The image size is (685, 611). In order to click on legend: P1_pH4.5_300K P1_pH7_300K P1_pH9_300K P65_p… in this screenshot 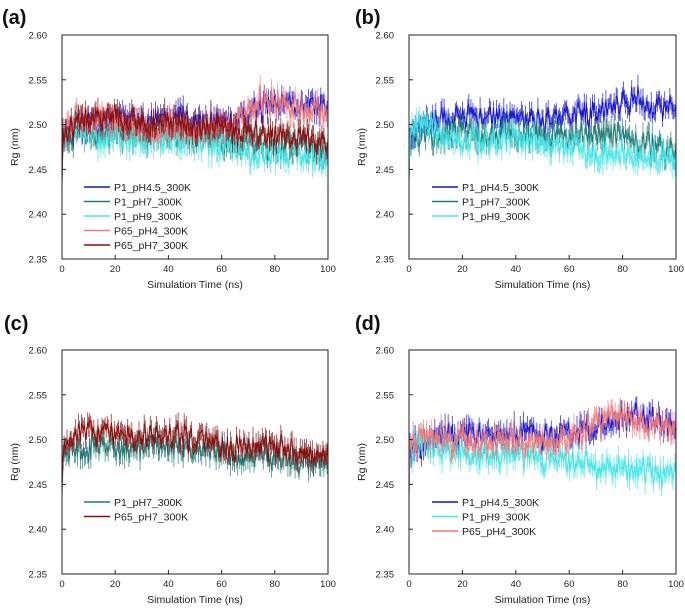, I will do `click(137, 217)`.